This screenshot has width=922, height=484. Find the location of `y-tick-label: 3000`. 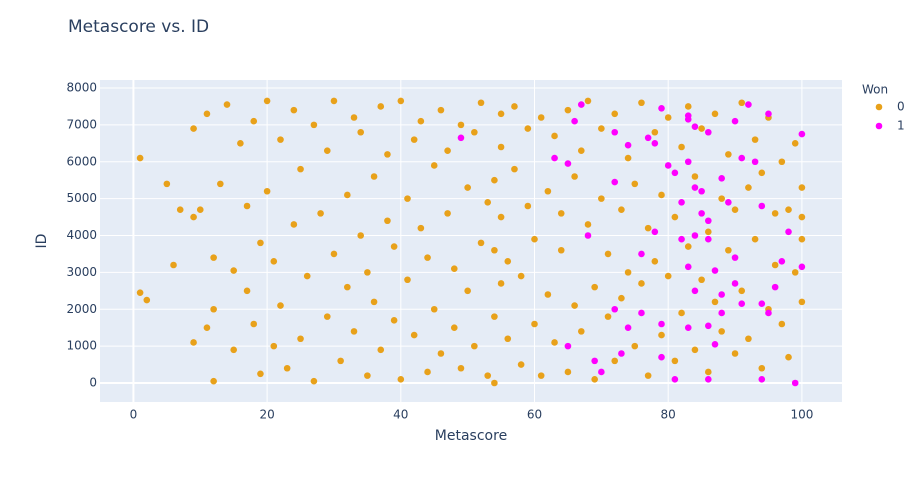

y-tick-label: 3000 is located at coordinates (81, 272).